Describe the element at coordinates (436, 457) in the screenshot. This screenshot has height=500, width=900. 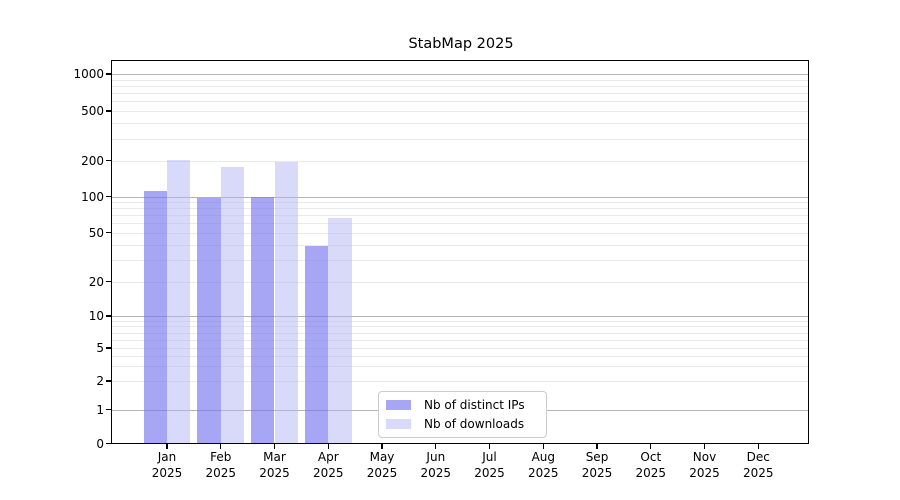
I see `x-tick-month: Jun` at that location.